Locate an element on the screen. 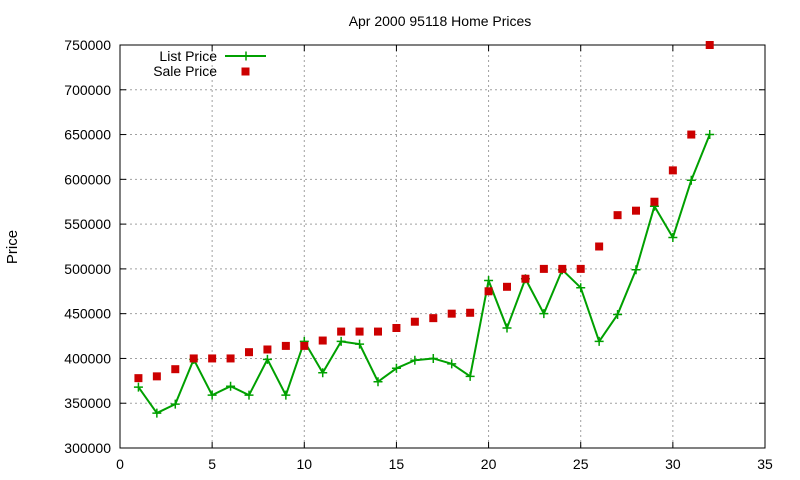  x-tick-label: 0 is located at coordinates (120, 464).